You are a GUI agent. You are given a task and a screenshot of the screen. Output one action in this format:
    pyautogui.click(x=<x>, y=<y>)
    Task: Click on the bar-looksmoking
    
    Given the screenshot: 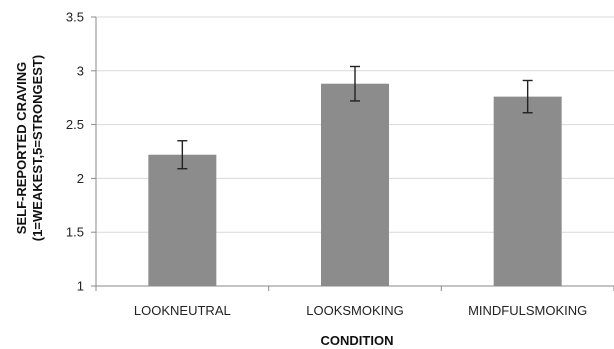 What is the action you would take?
    pyautogui.click(x=355, y=184)
    